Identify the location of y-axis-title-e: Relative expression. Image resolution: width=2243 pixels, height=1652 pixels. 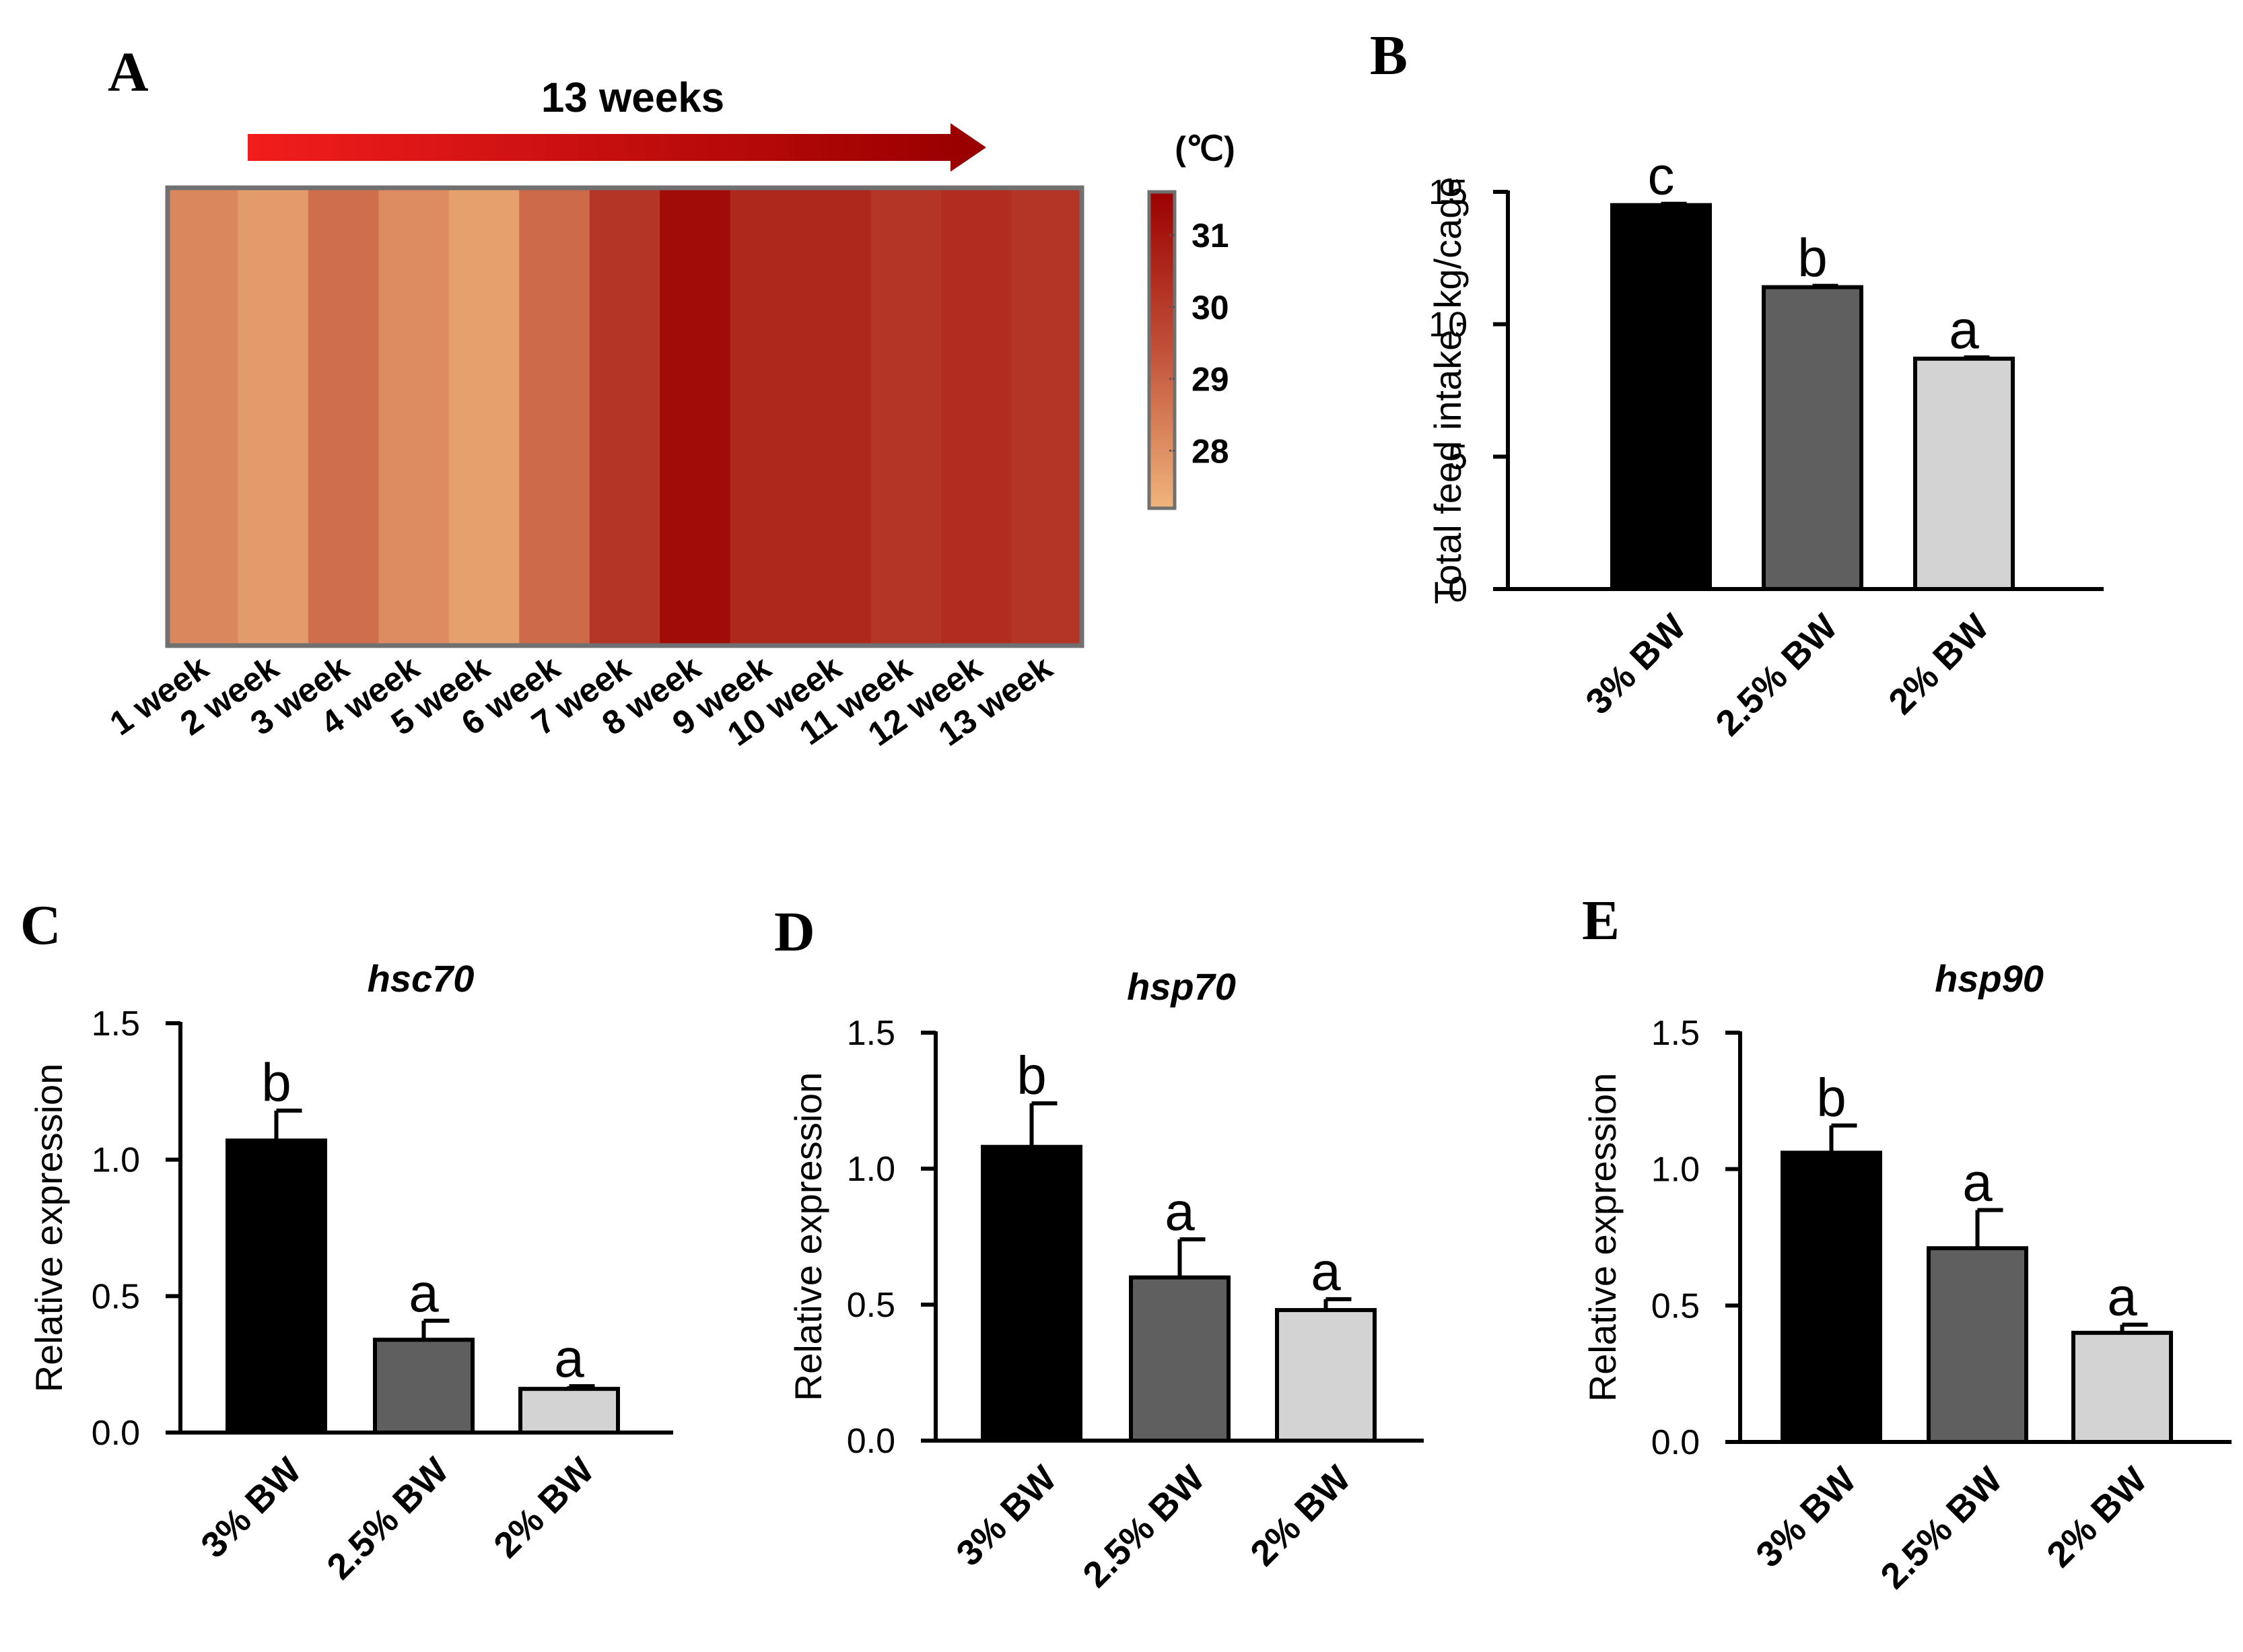
(1602, 1237).